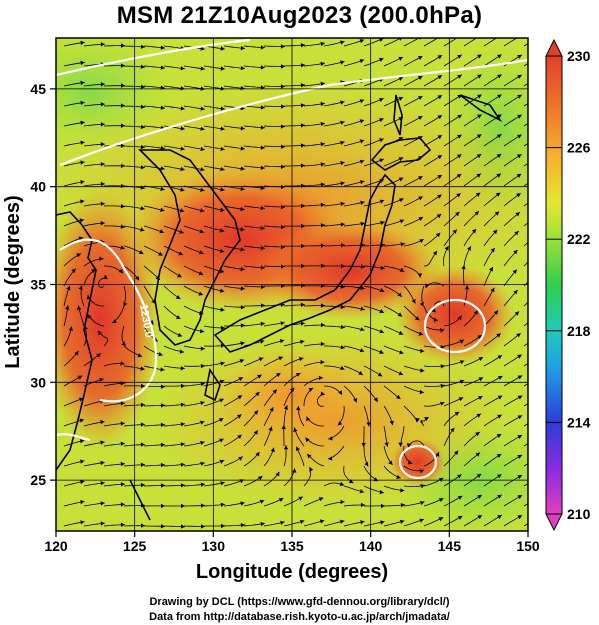  Describe the element at coordinates (38, 285) in the screenshot. I see `y-tick-label: 35` at that location.